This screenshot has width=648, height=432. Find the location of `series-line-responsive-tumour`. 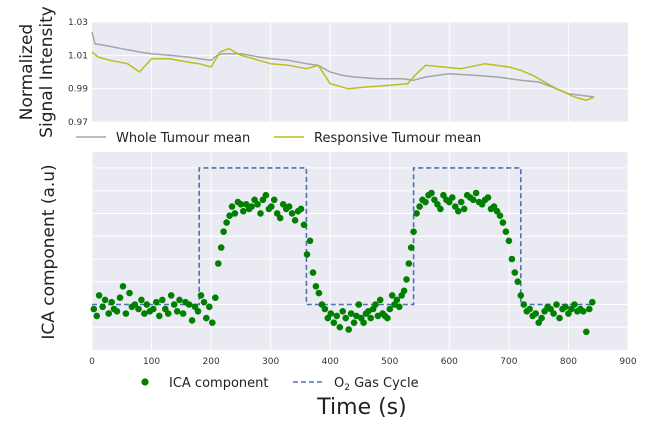

series-line-responsive-tumour is located at coordinates (343, 74).